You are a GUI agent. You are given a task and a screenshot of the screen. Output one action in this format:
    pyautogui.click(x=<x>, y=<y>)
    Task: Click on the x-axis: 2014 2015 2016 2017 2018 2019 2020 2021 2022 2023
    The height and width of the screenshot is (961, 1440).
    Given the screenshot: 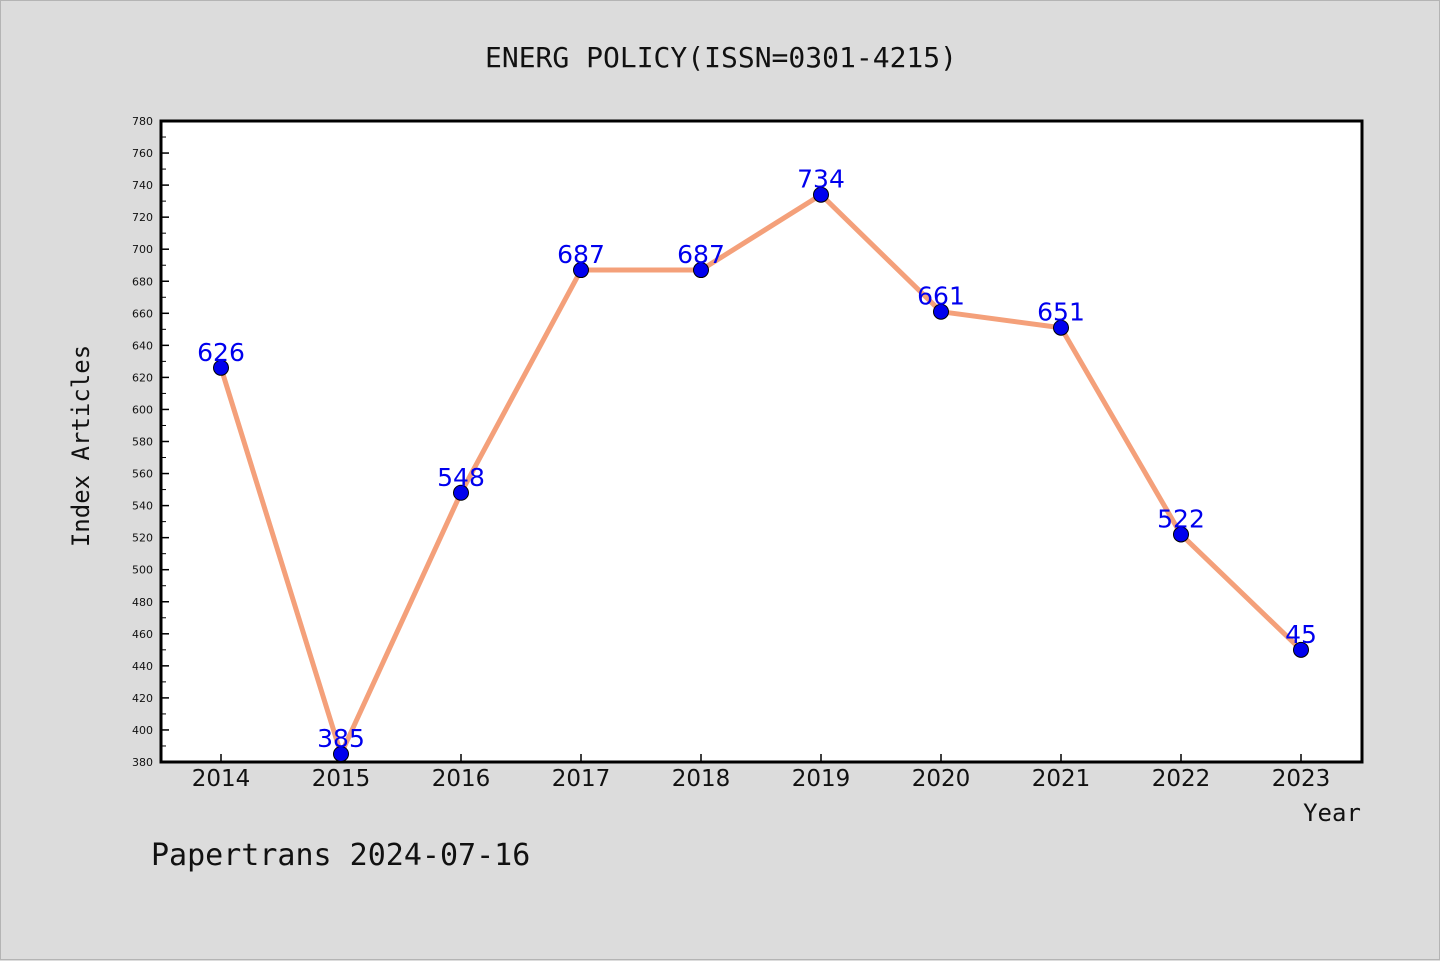 What is the action you would take?
    pyautogui.click(x=761, y=773)
    